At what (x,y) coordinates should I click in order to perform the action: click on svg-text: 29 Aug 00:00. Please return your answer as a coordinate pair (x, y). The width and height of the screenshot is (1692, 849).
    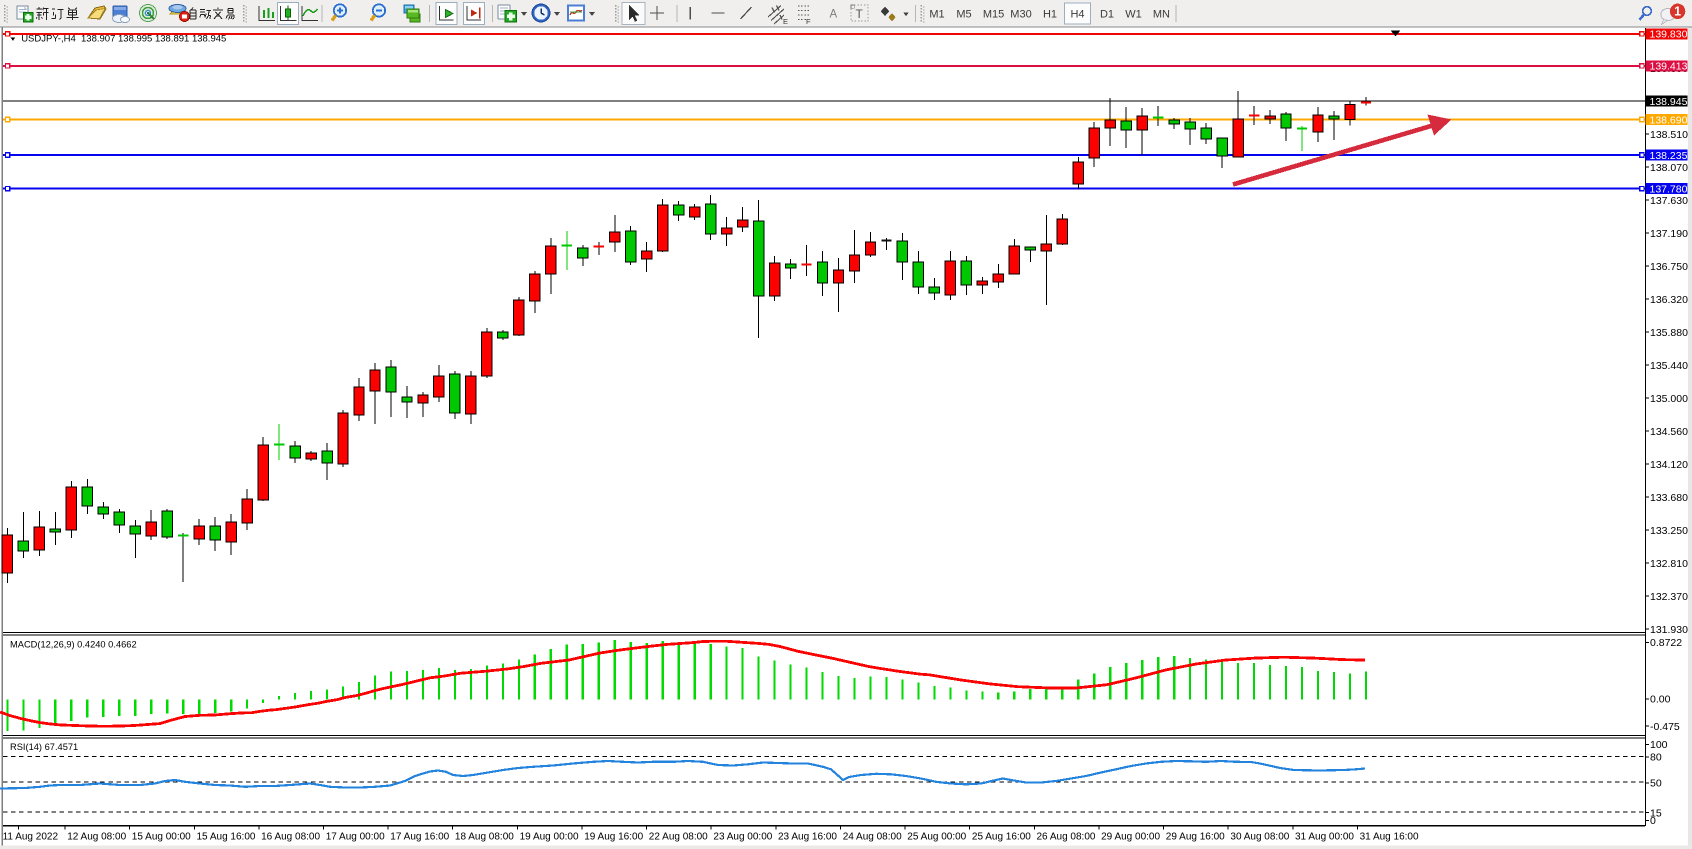
    Looking at the image, I should click on (1130, 837).